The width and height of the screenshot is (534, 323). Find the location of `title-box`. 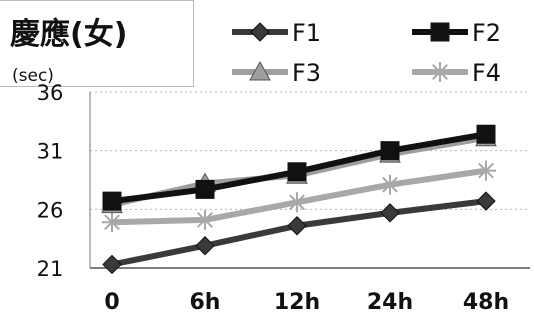

title-box is located at coordinates (97, 43).